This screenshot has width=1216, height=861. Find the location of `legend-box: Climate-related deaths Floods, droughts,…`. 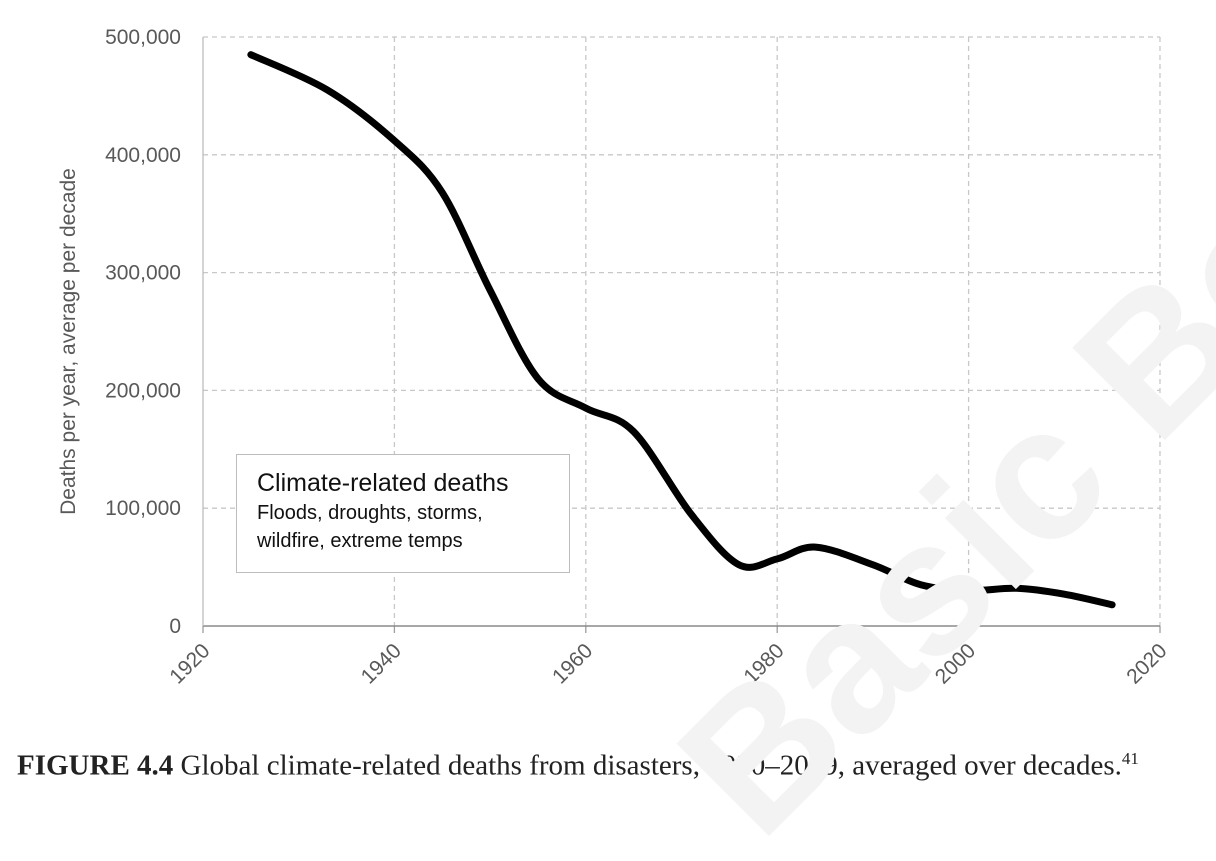

legend-box: Climate-related deaths Floods, droughts,… is located at coordinates (403, 513).